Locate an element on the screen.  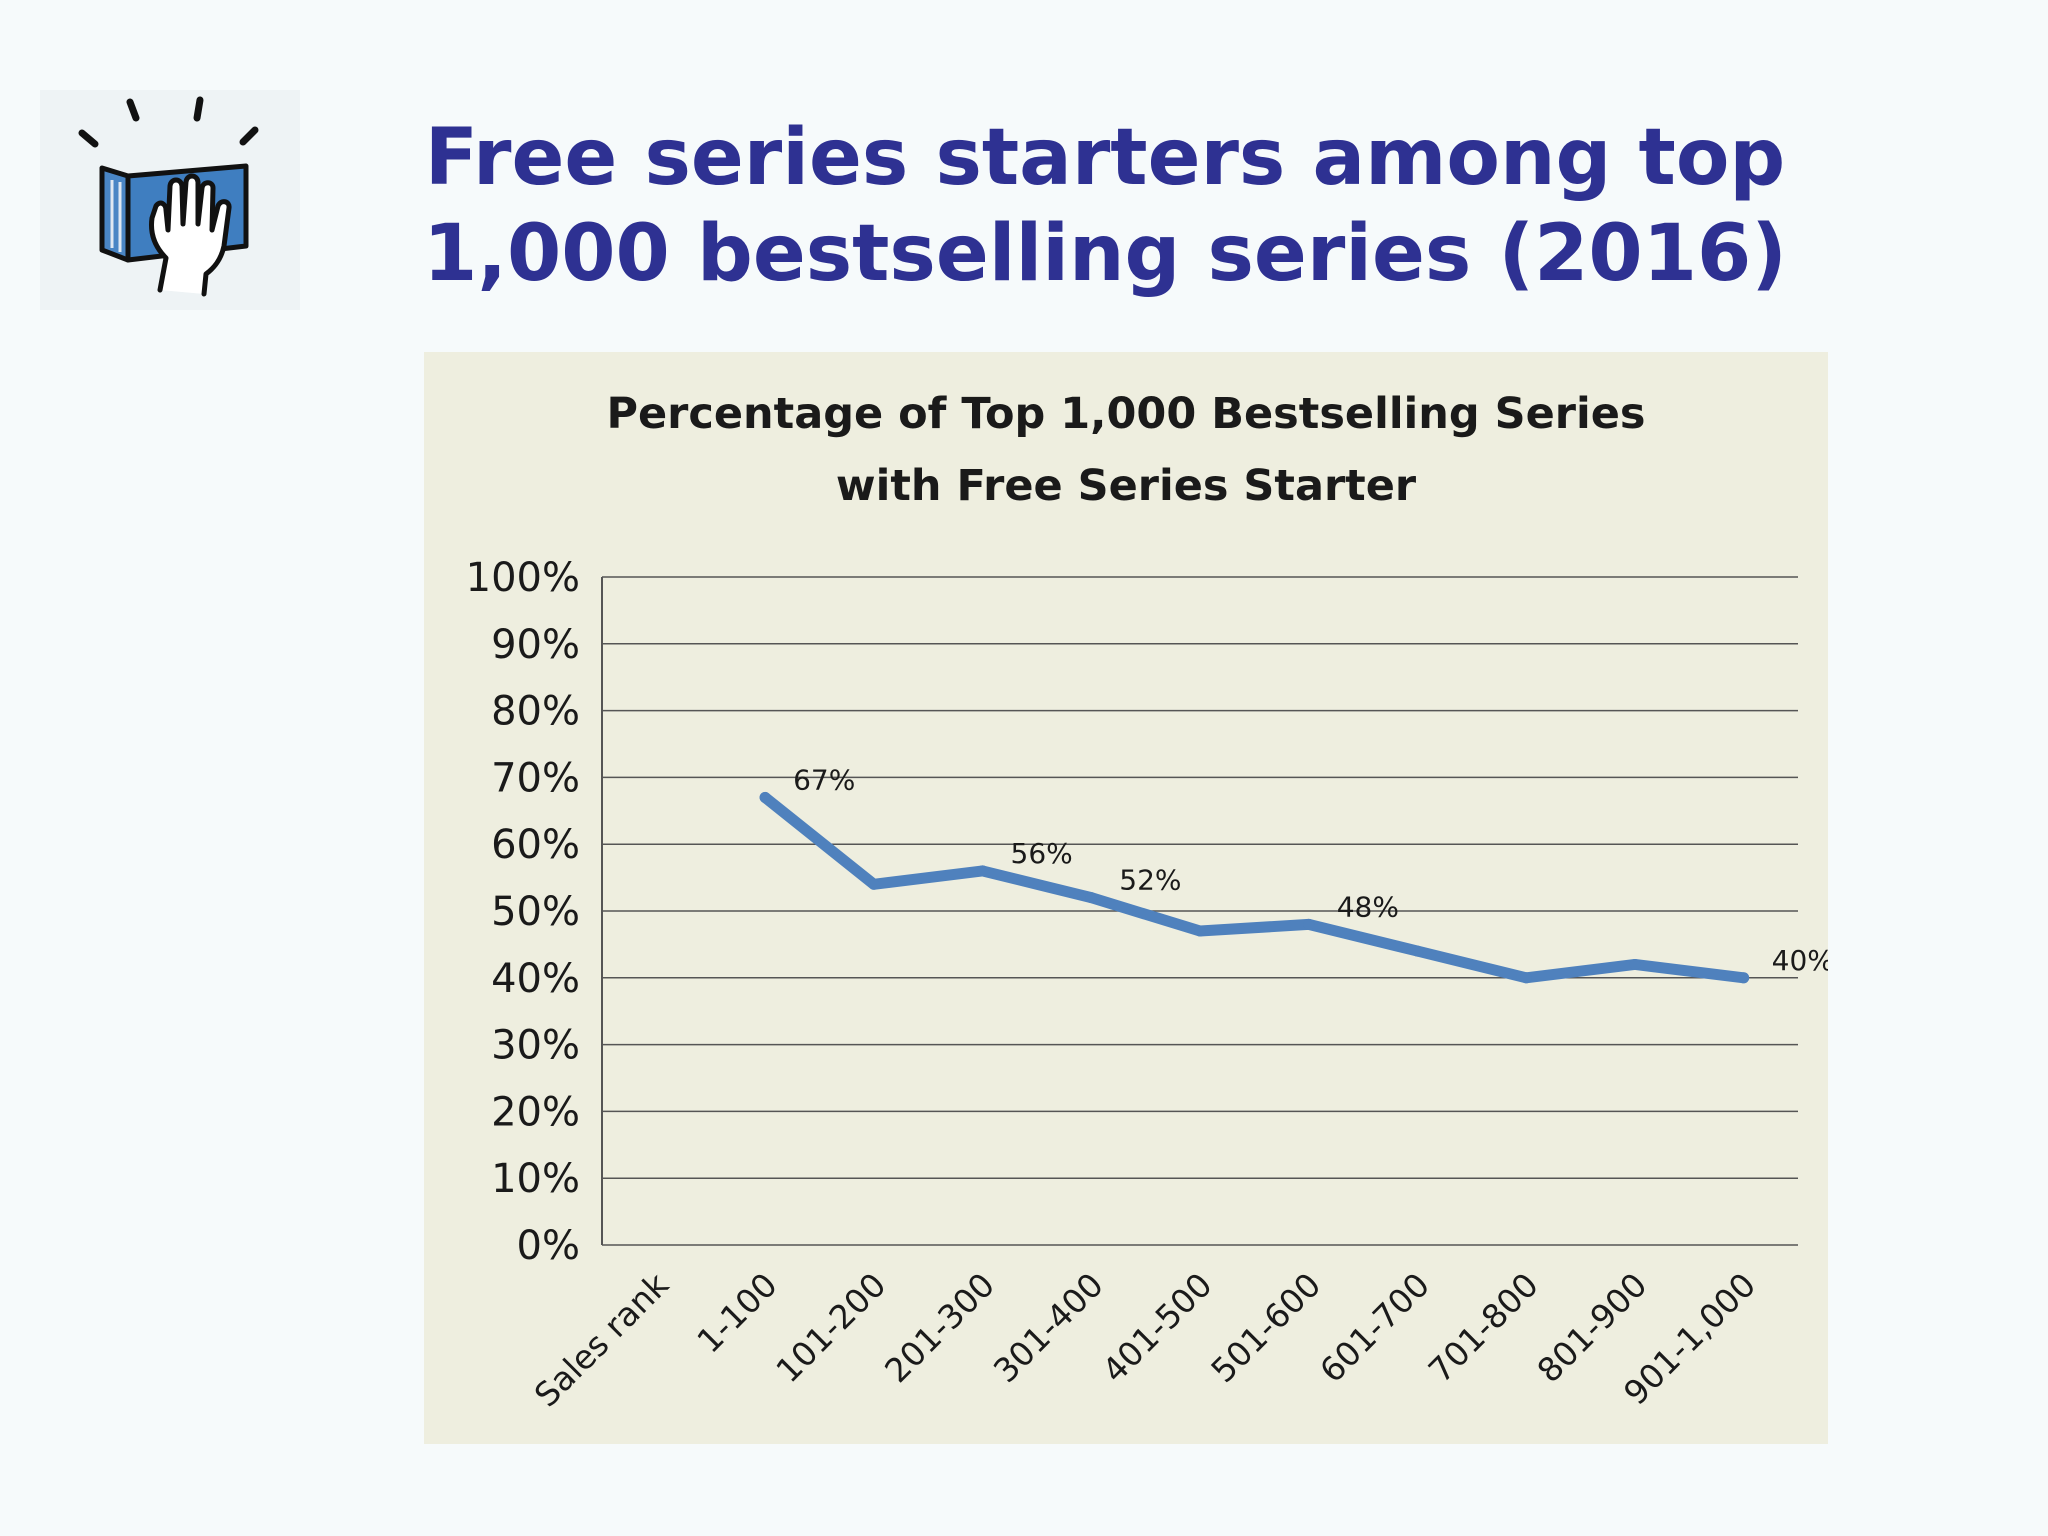
data-label: 48% is located at coordinates (1368, 906).